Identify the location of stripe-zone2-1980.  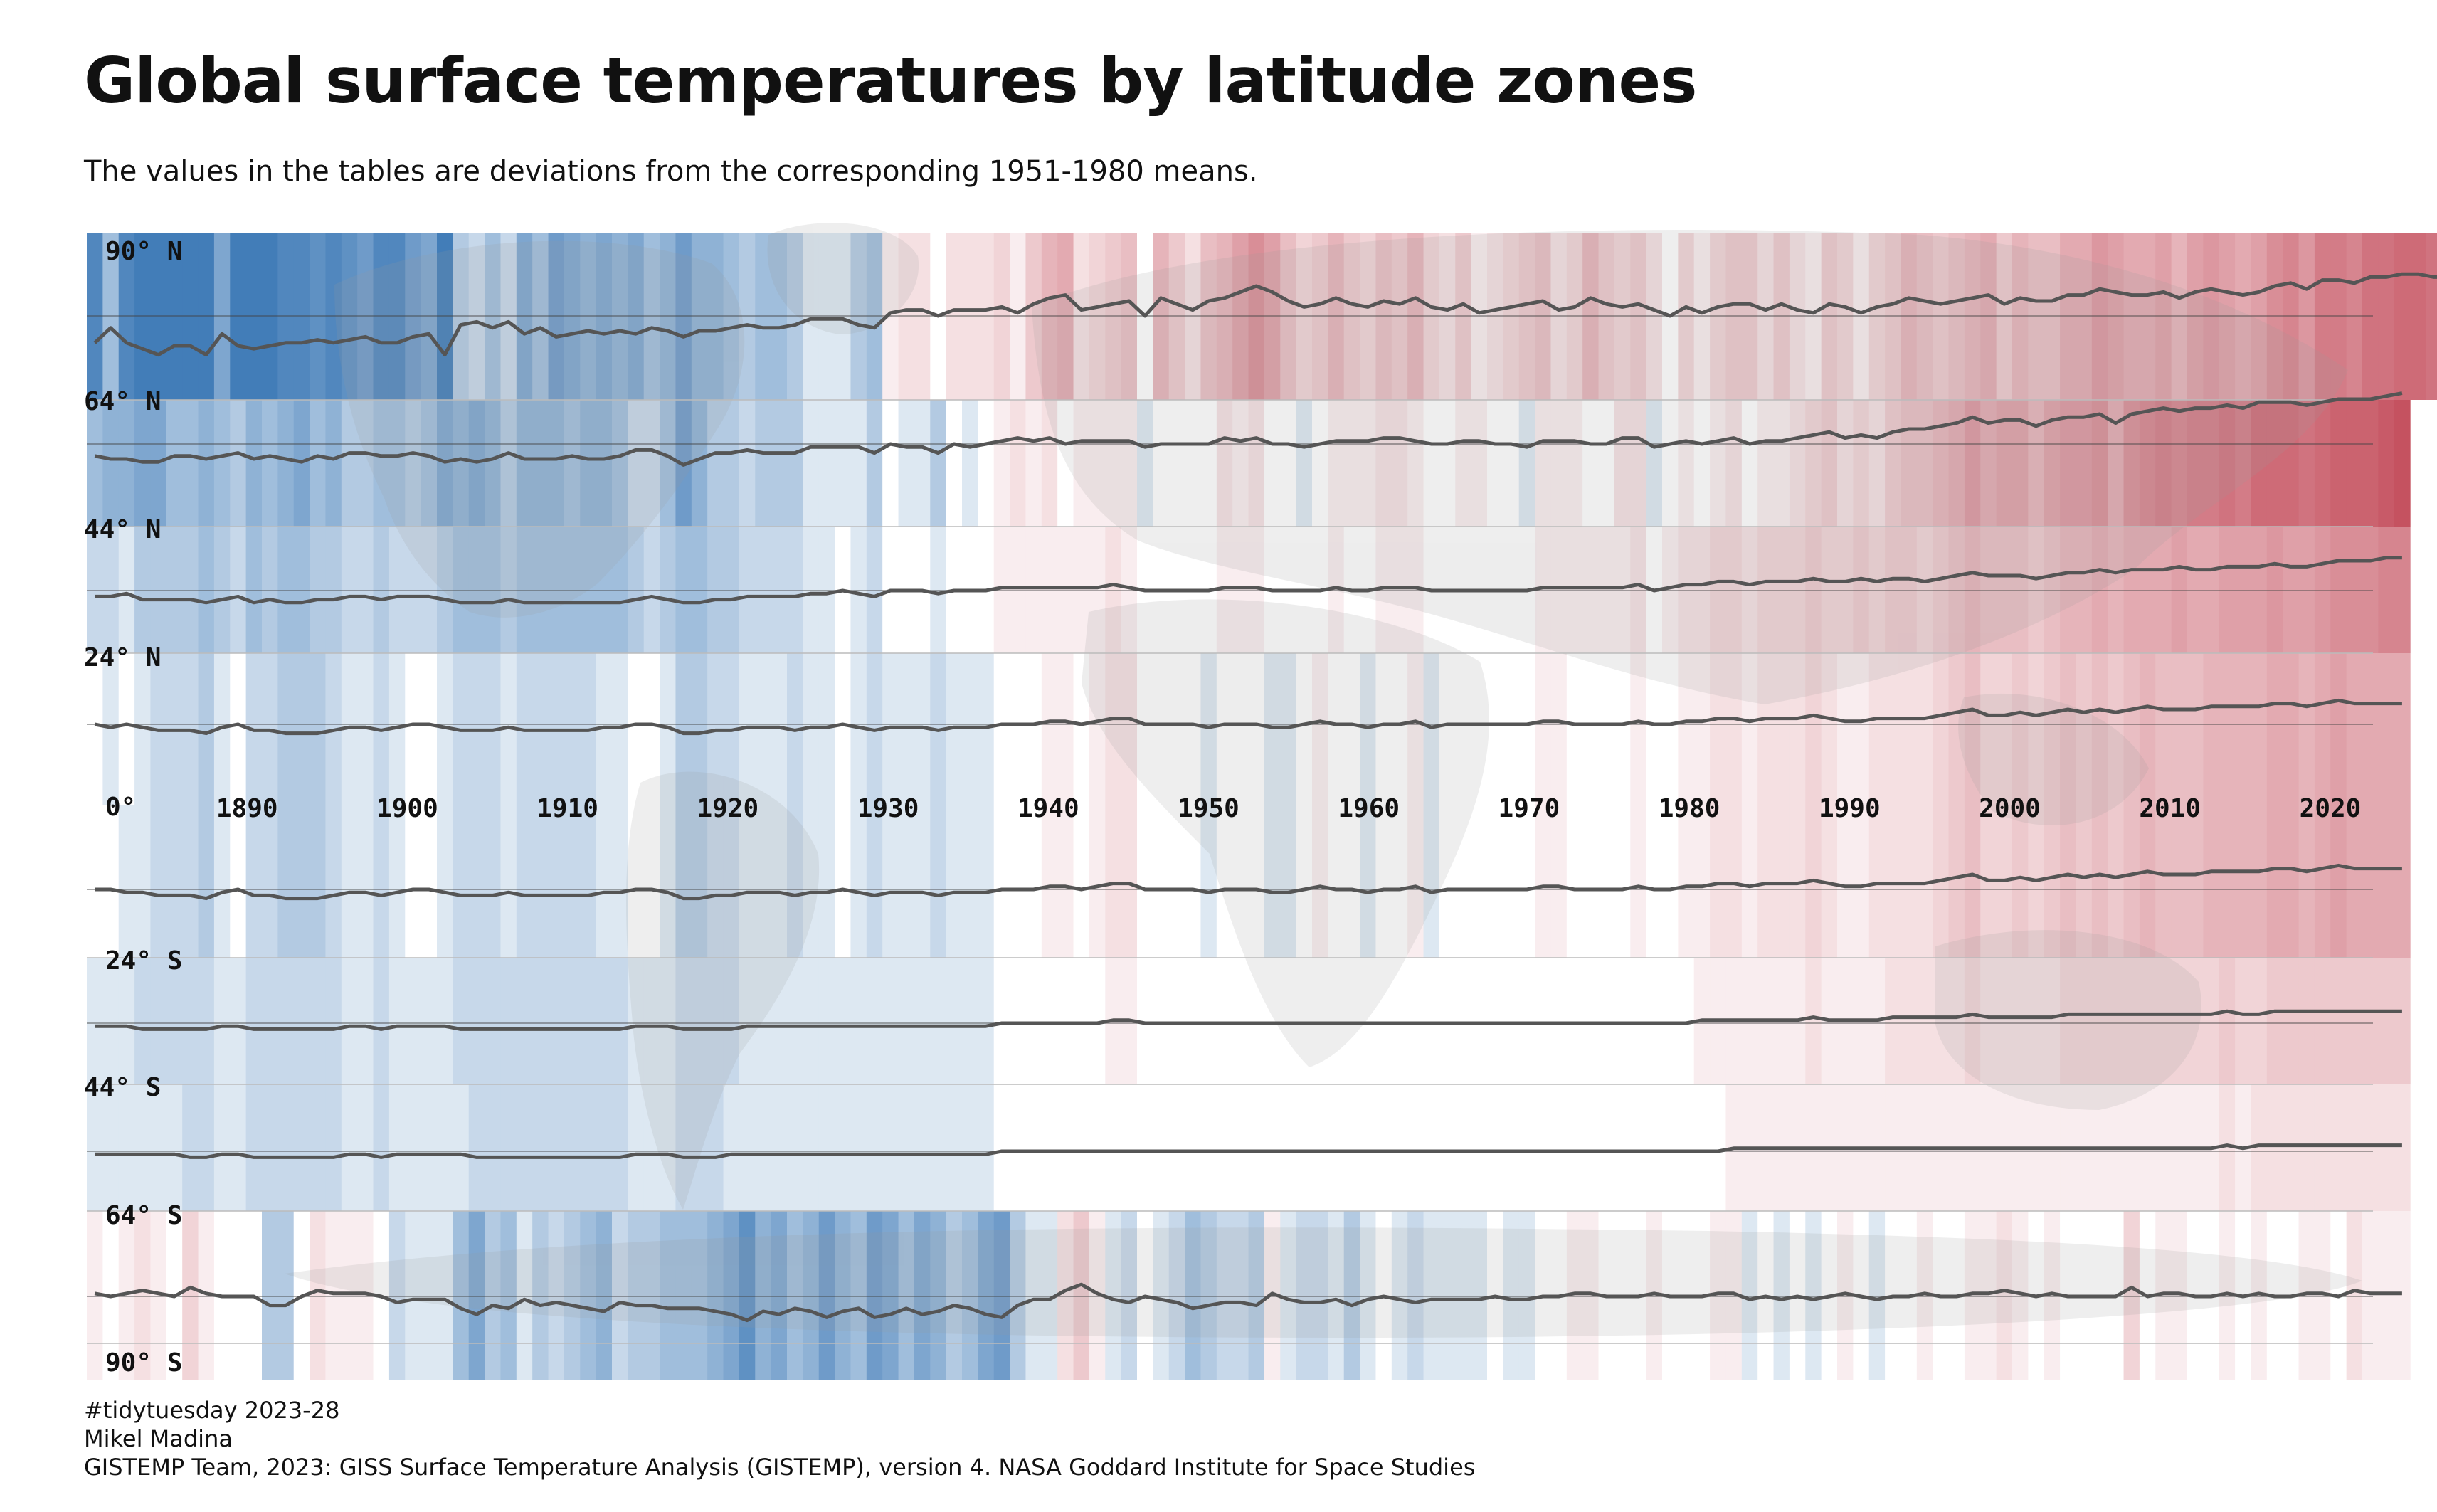
(1686, 463).